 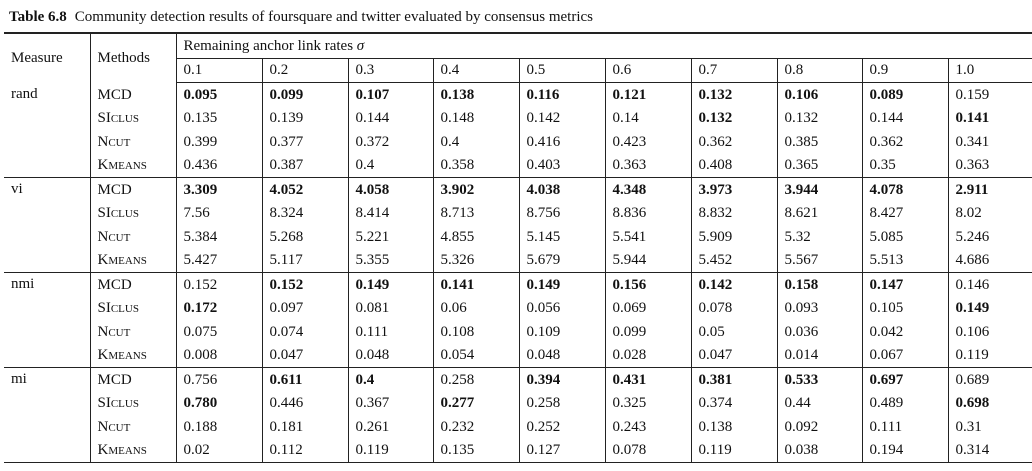 What do you see at coordinates (561, 237) in the screenshot?
I see `value-cell: 5.145` at bounding box center [561, 237].